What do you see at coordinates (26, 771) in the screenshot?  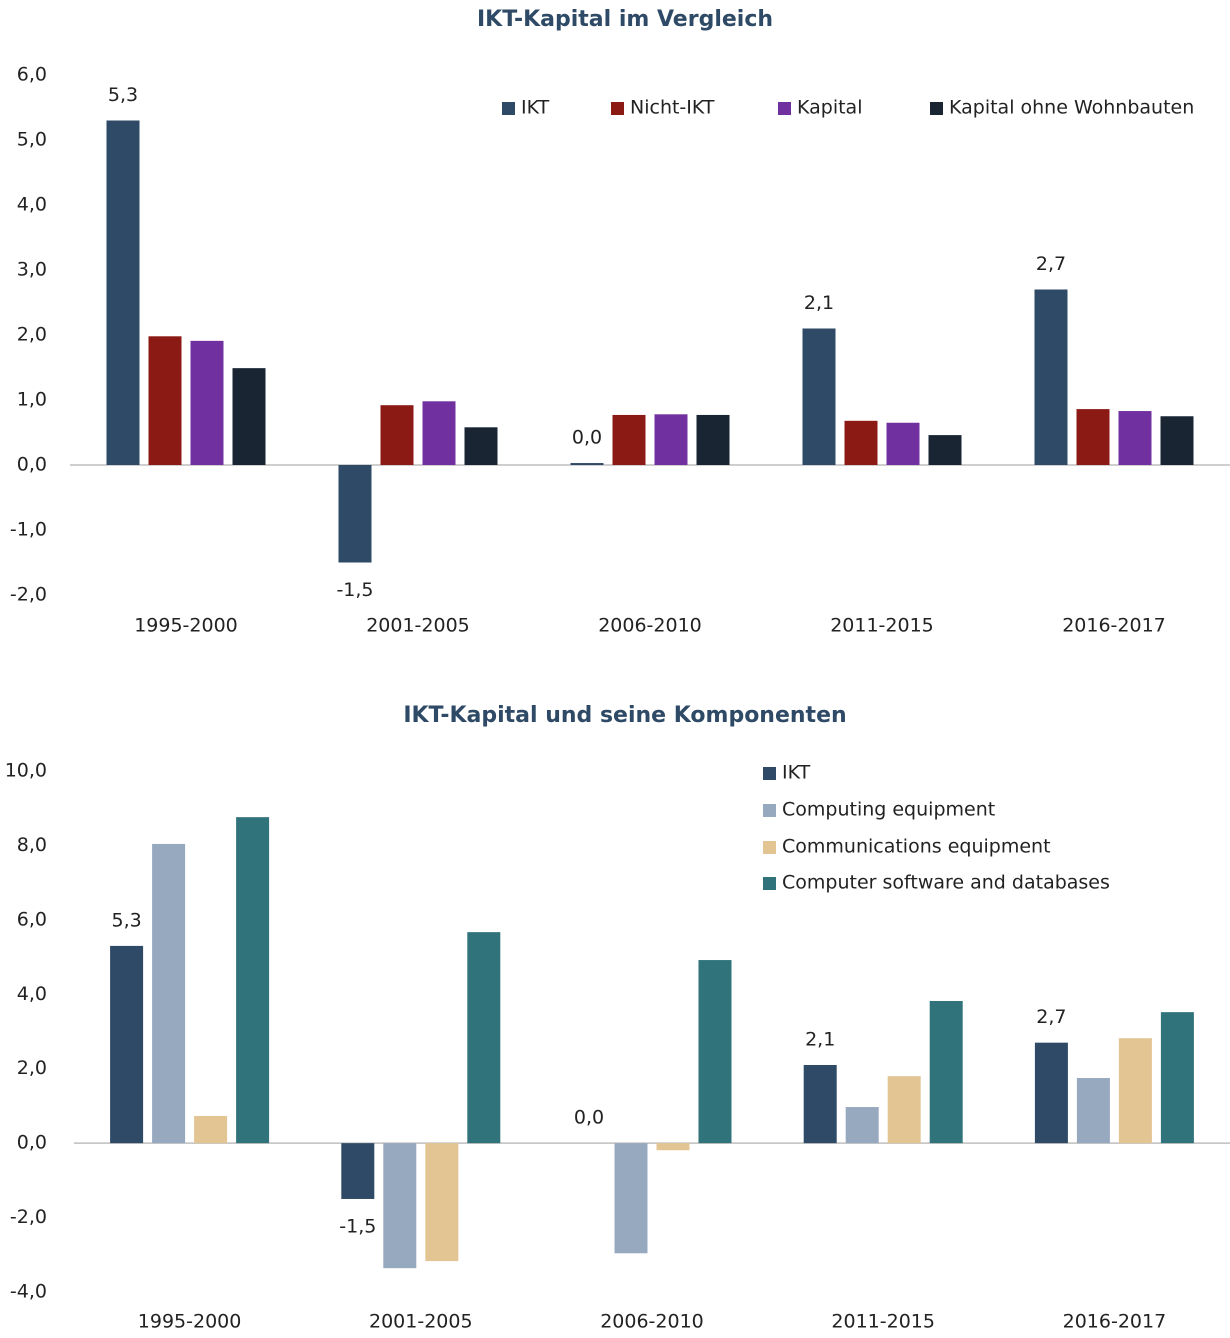 I see `y-tick-label: 10,0` at bounding box center [26, 771].